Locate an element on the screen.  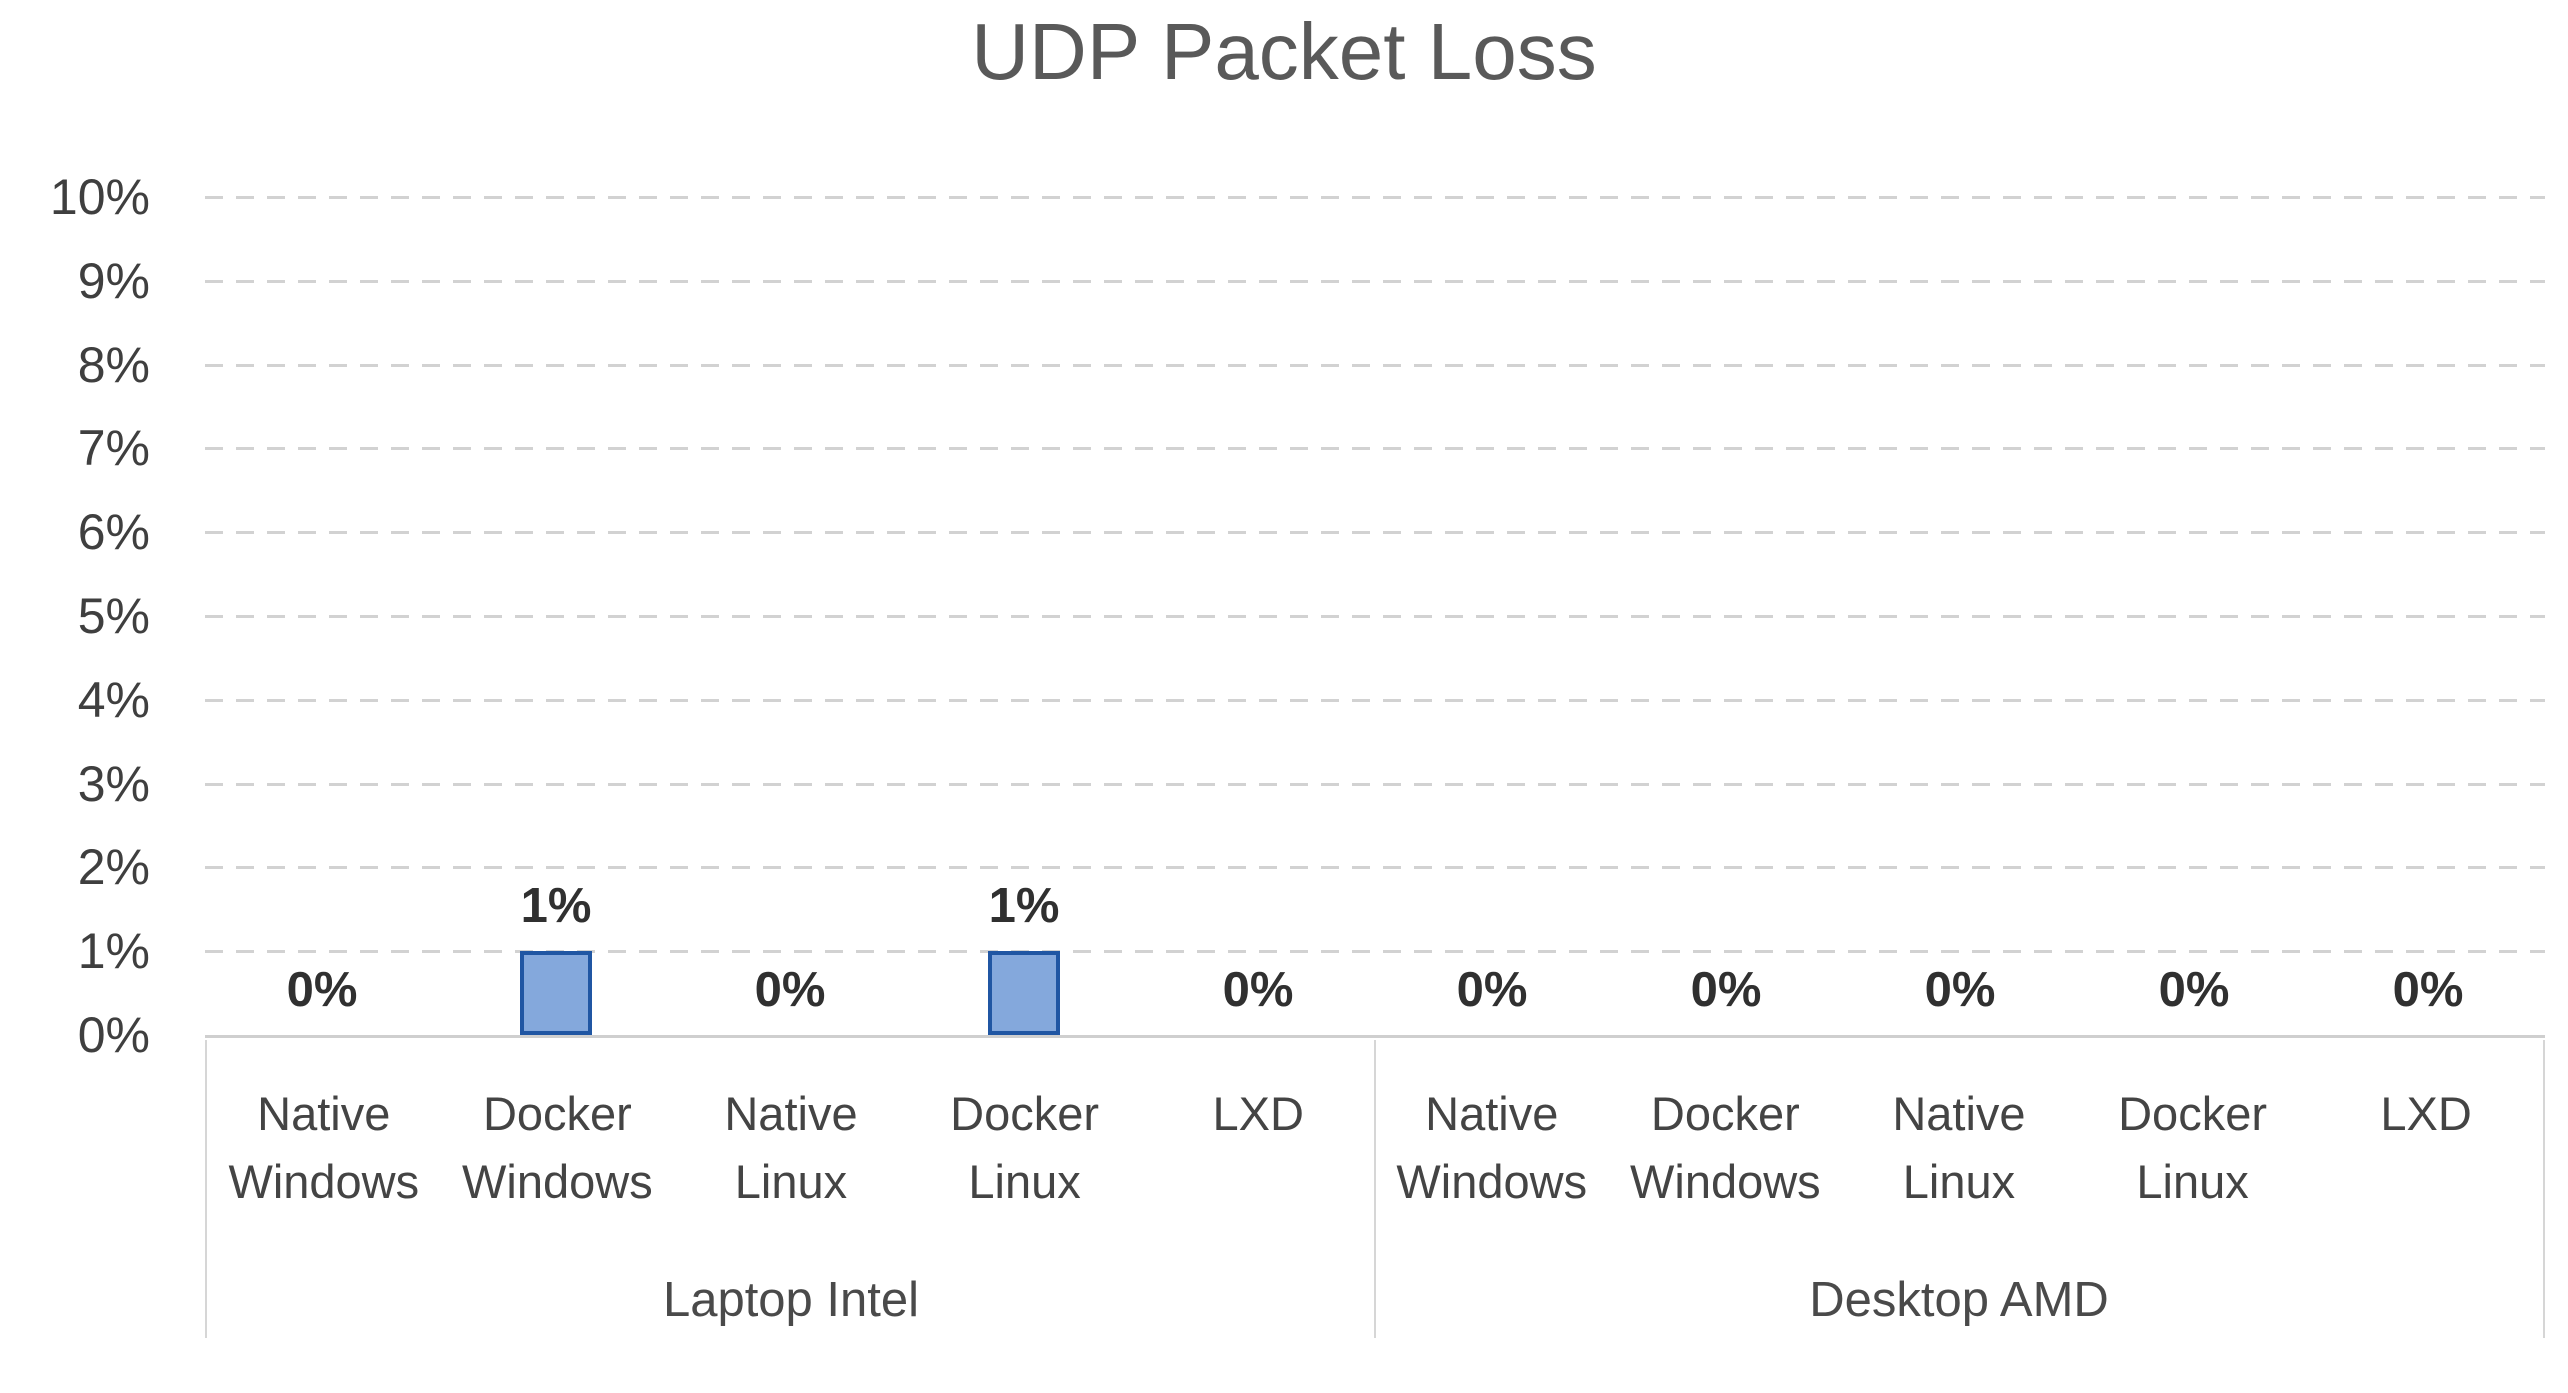
y-tick-label: 1% is located at coordinates (113, 951).